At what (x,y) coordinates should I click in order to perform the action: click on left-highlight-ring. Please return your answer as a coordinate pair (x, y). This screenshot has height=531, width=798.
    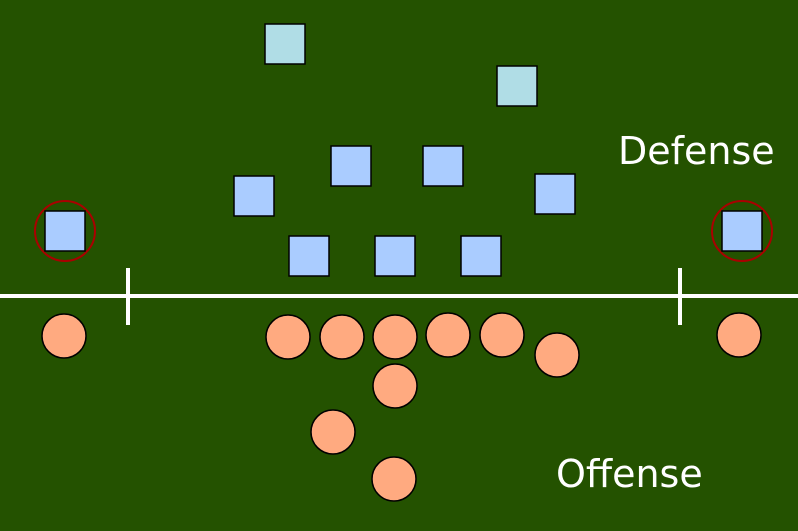
    Looking at the image, I should click on (65, 231).